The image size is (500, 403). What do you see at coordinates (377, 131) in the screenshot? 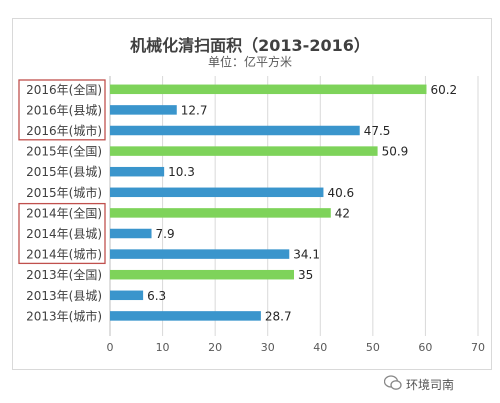
I see `data-label: 47.5` at bounding box center [377, 131].